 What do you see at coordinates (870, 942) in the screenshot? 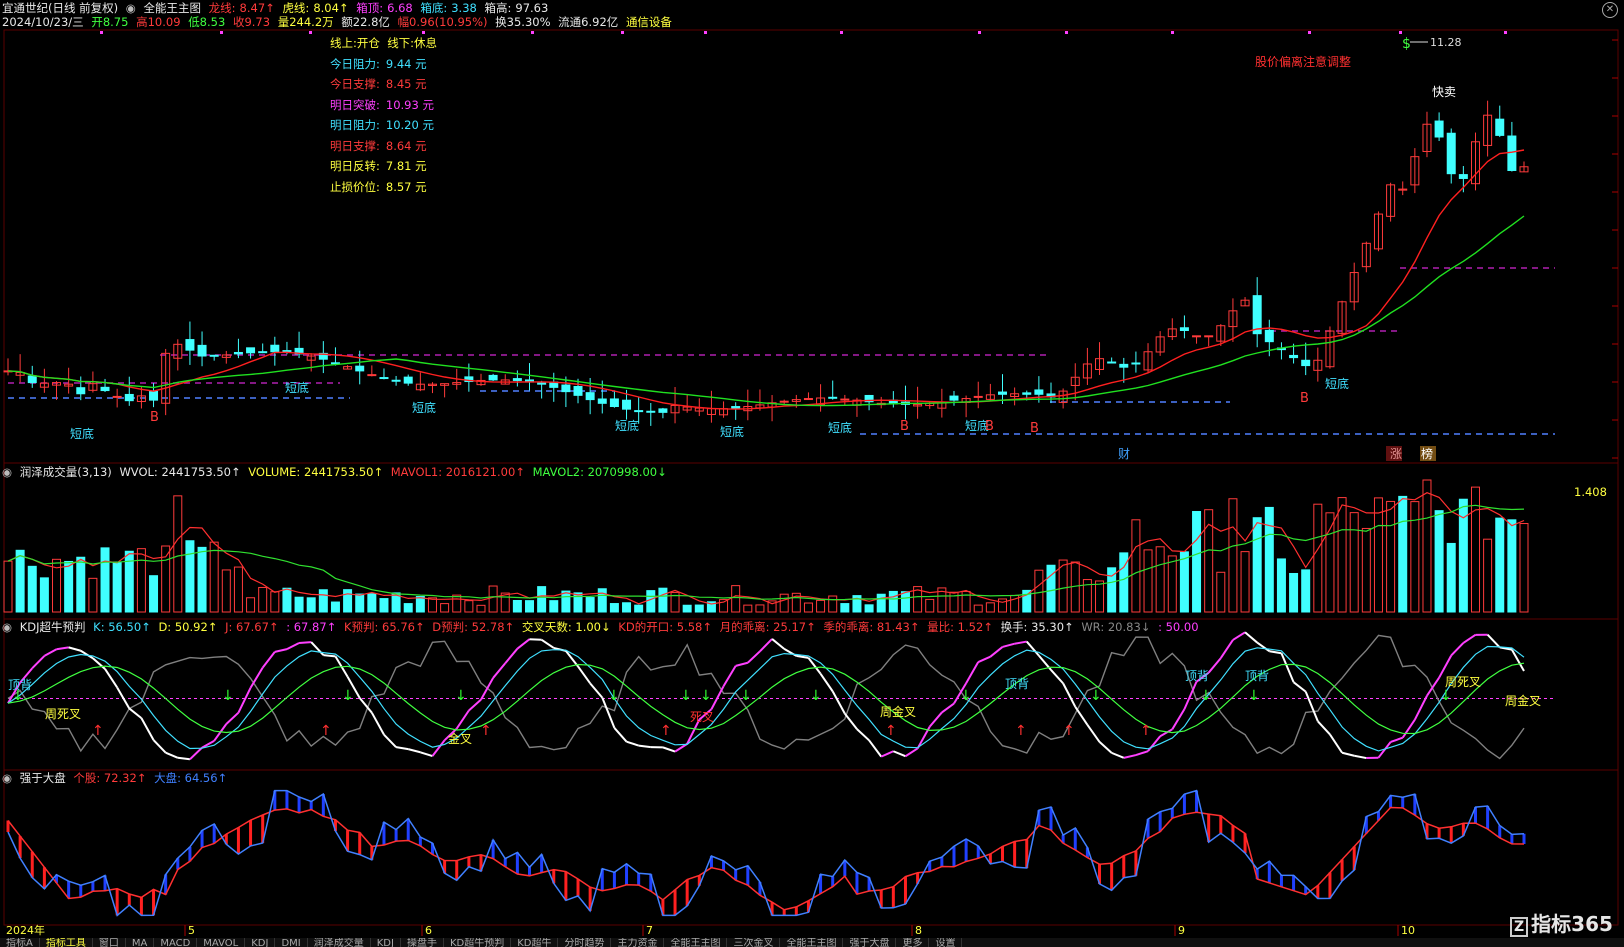
I see `bottom-tab: 强于大盘` at bounding box center [870, 942].